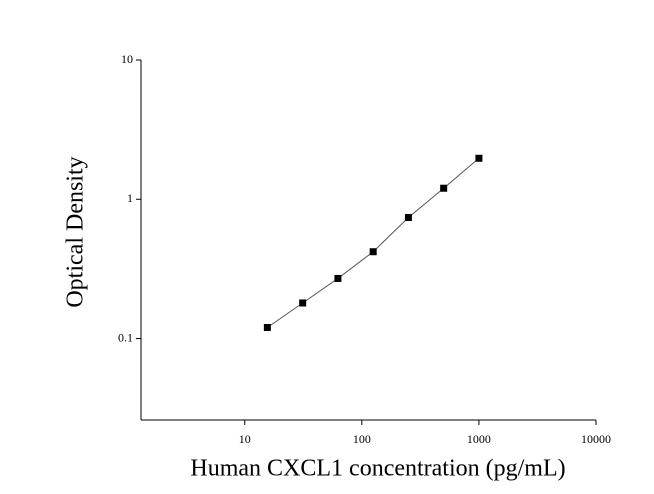 This screenshot has width=654, height=494. I want to click on x-axis-title: Human CXCL1 concentration (pg/mL), so click(377, 469).